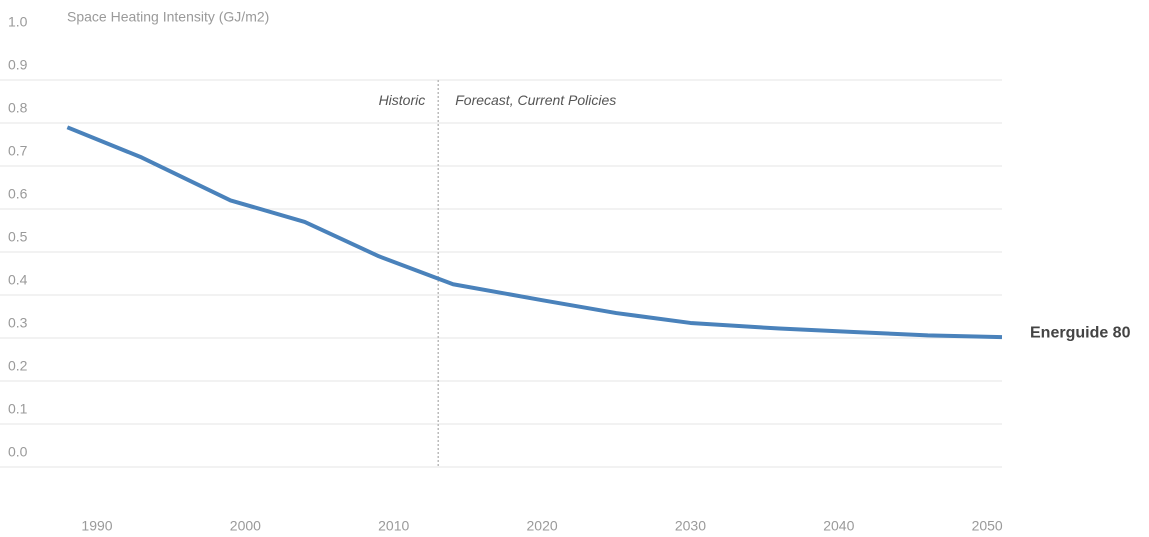  Describe the element at coordinates (987, 526) in the screenshot. I see `x-tick-label: 2050` at that location.